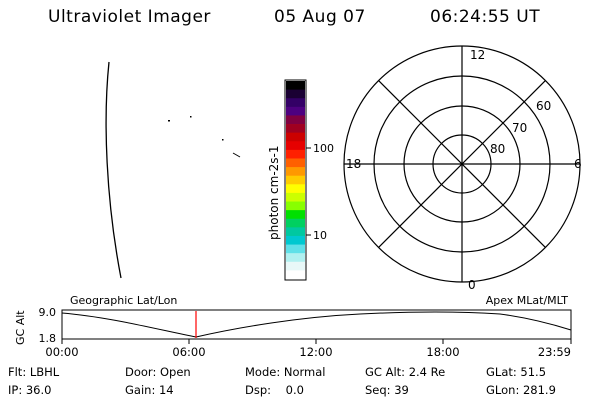 This screenshot has height=400, width=600. What do you see at coordinates (554, 352) in the screenshot?
I see `x-tick-label: 23:59` at bounding box center [554, 352].